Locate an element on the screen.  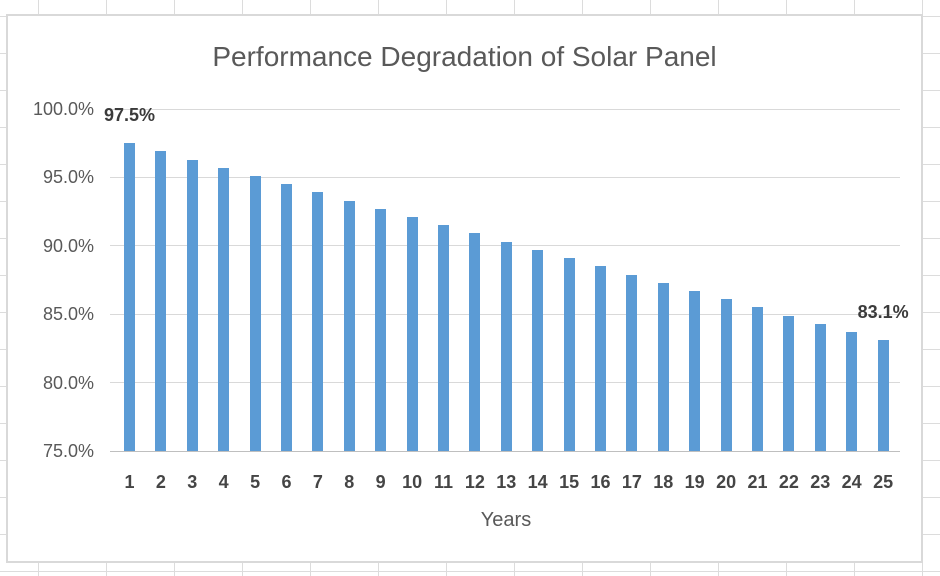
x-axis-tick-label: 22 is located at coordinates (788, 482).